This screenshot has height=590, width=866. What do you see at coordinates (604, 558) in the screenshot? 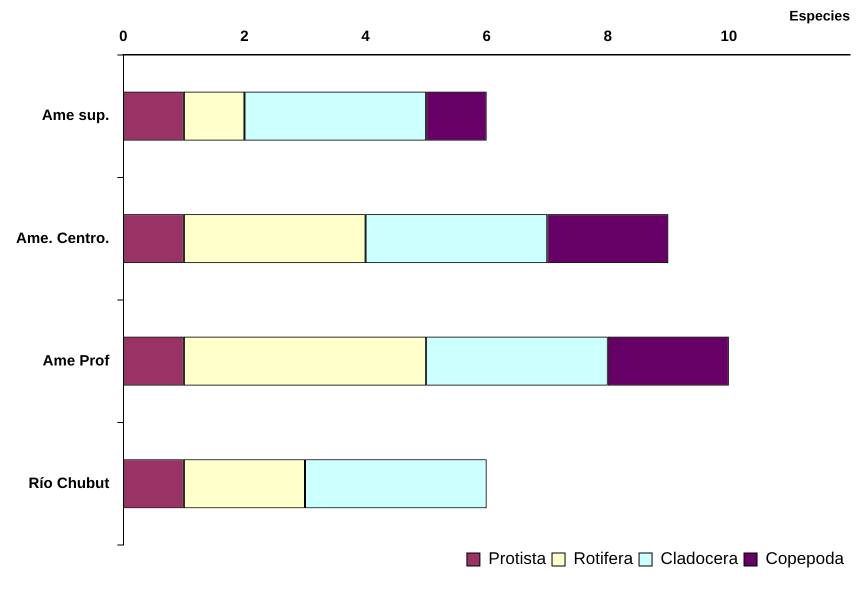
I see `legend-label: Rotifera` at bounding box center [604, 558].